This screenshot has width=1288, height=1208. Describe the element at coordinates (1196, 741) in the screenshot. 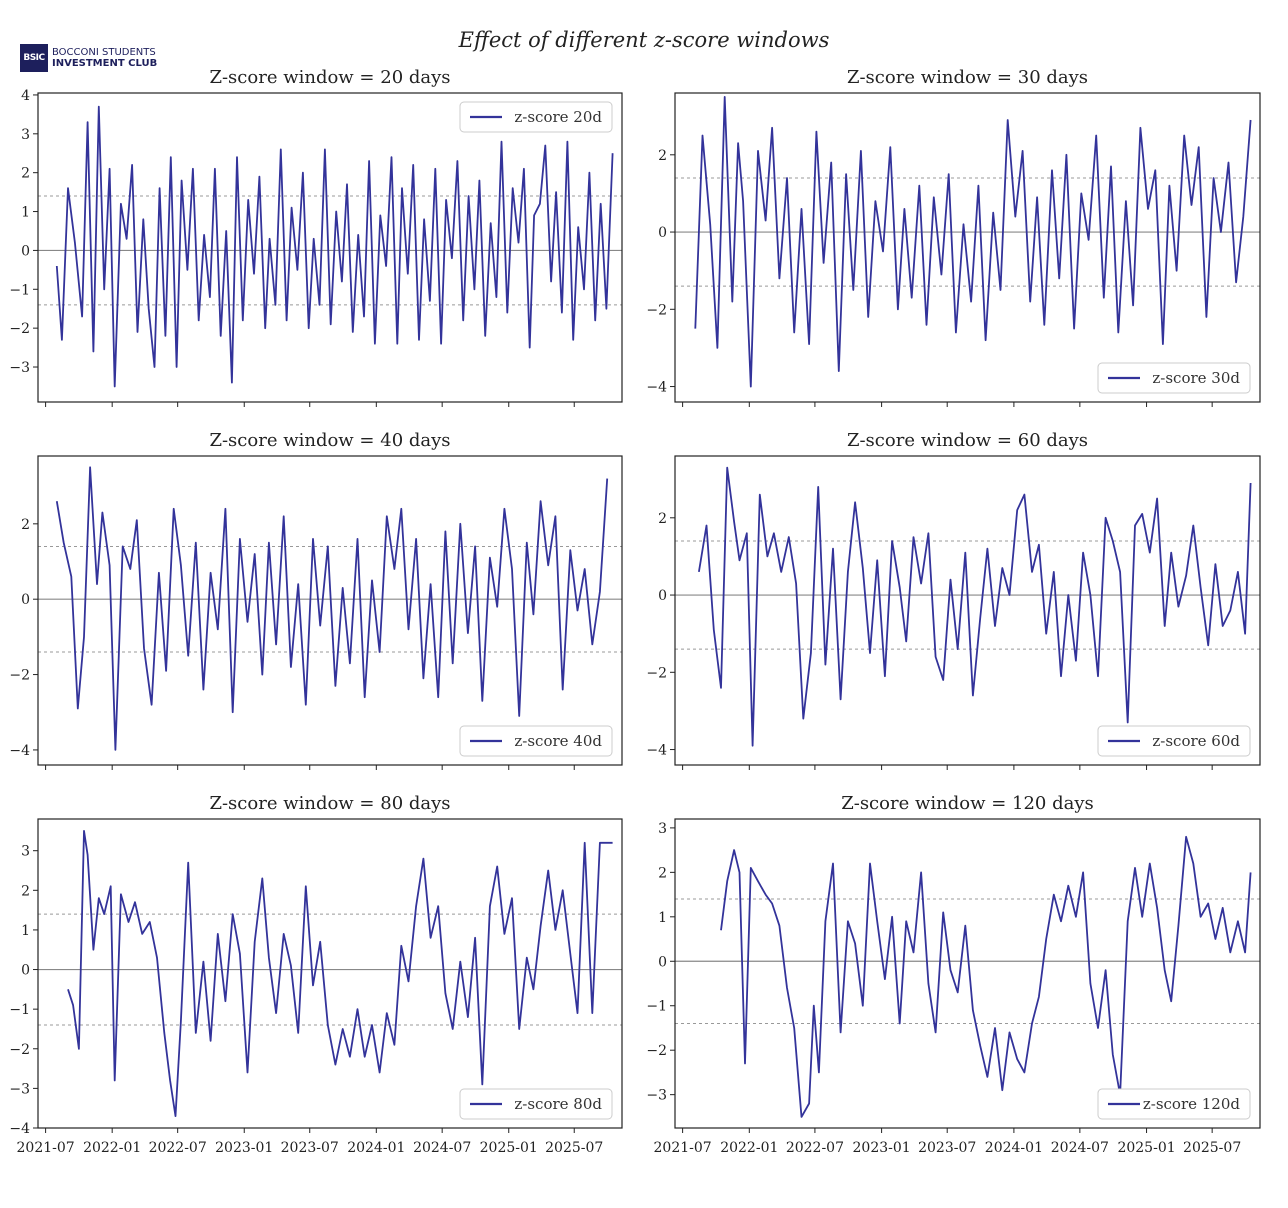

I see `legend-label: z-score 60d` at that location.